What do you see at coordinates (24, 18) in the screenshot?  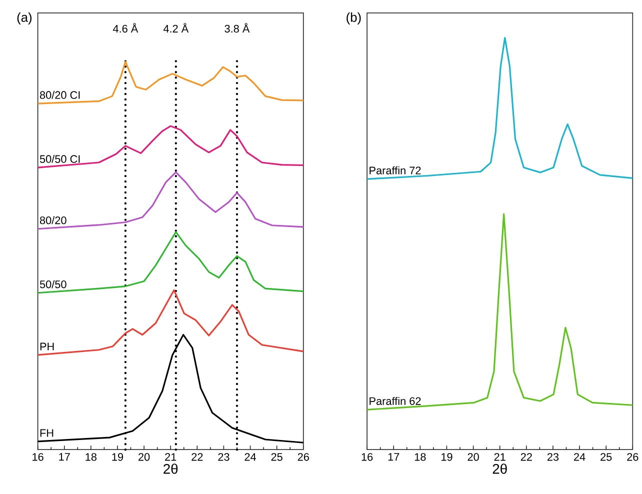 I see `chart-title: (a)` at bounding box center [24, 18].